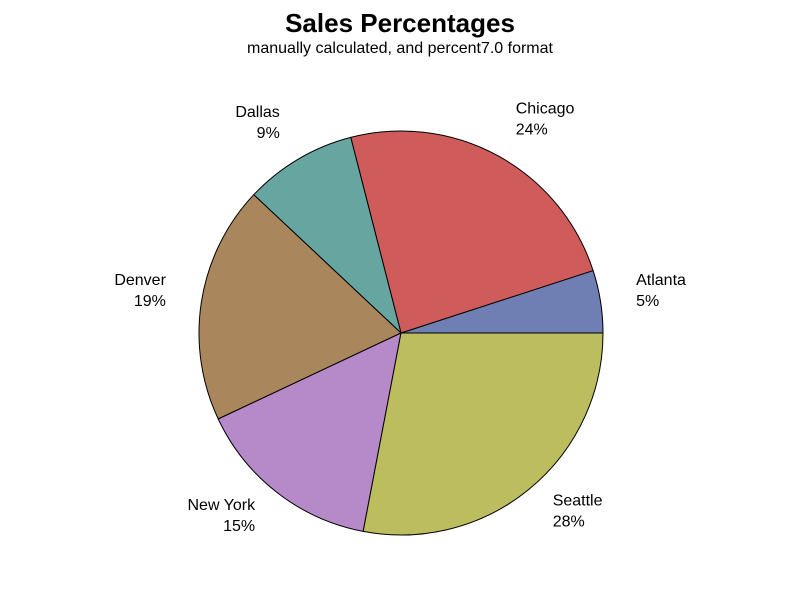 The height and width of the screenshot is (600, 800). What do you see at coordinates (661, 280) in the screenshot?
I see `slice-name: Atlanta` at bounding box center [661, 280].